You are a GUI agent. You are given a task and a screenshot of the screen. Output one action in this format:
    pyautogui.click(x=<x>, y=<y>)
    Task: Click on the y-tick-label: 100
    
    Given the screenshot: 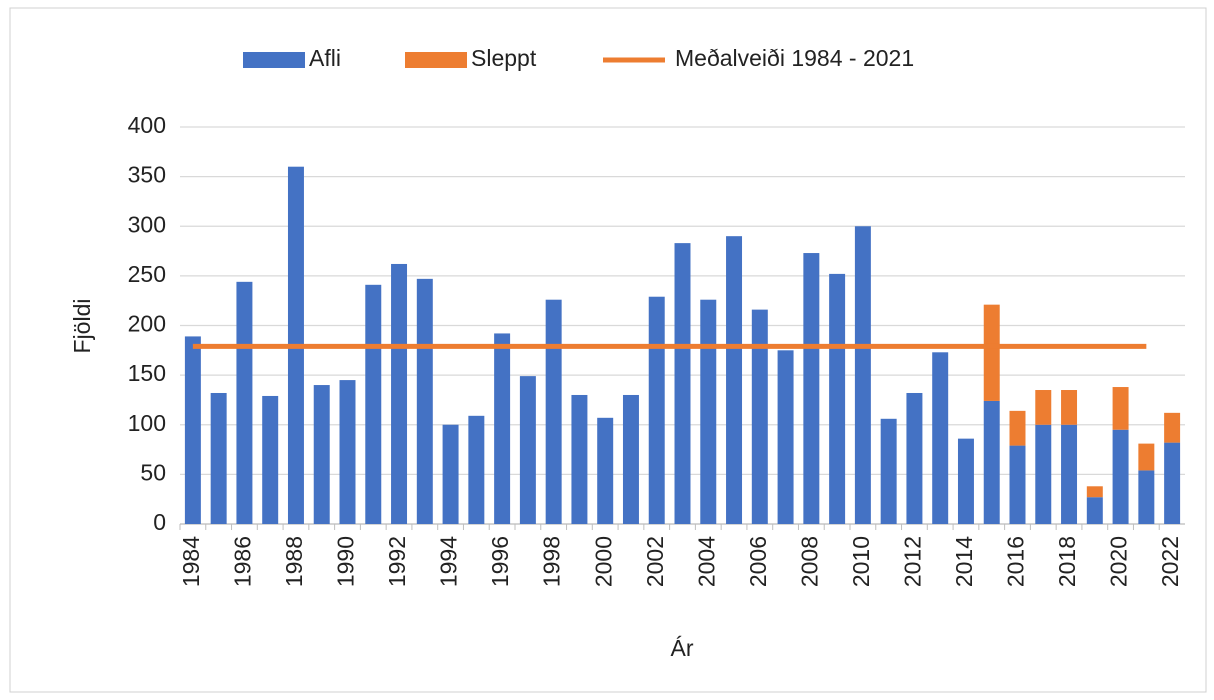 What is the action you would take?
    pyautogui.click(x=147, y=423)
    